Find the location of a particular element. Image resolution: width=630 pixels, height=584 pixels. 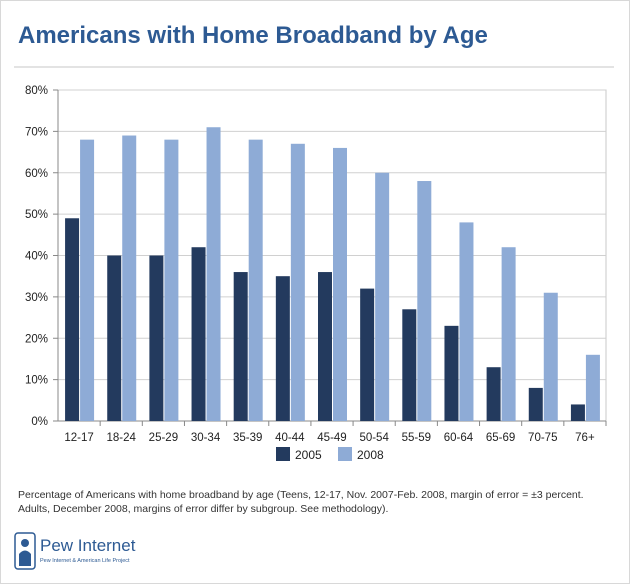

x-tick-label: 25-29 is located at coordinates (163, 438).